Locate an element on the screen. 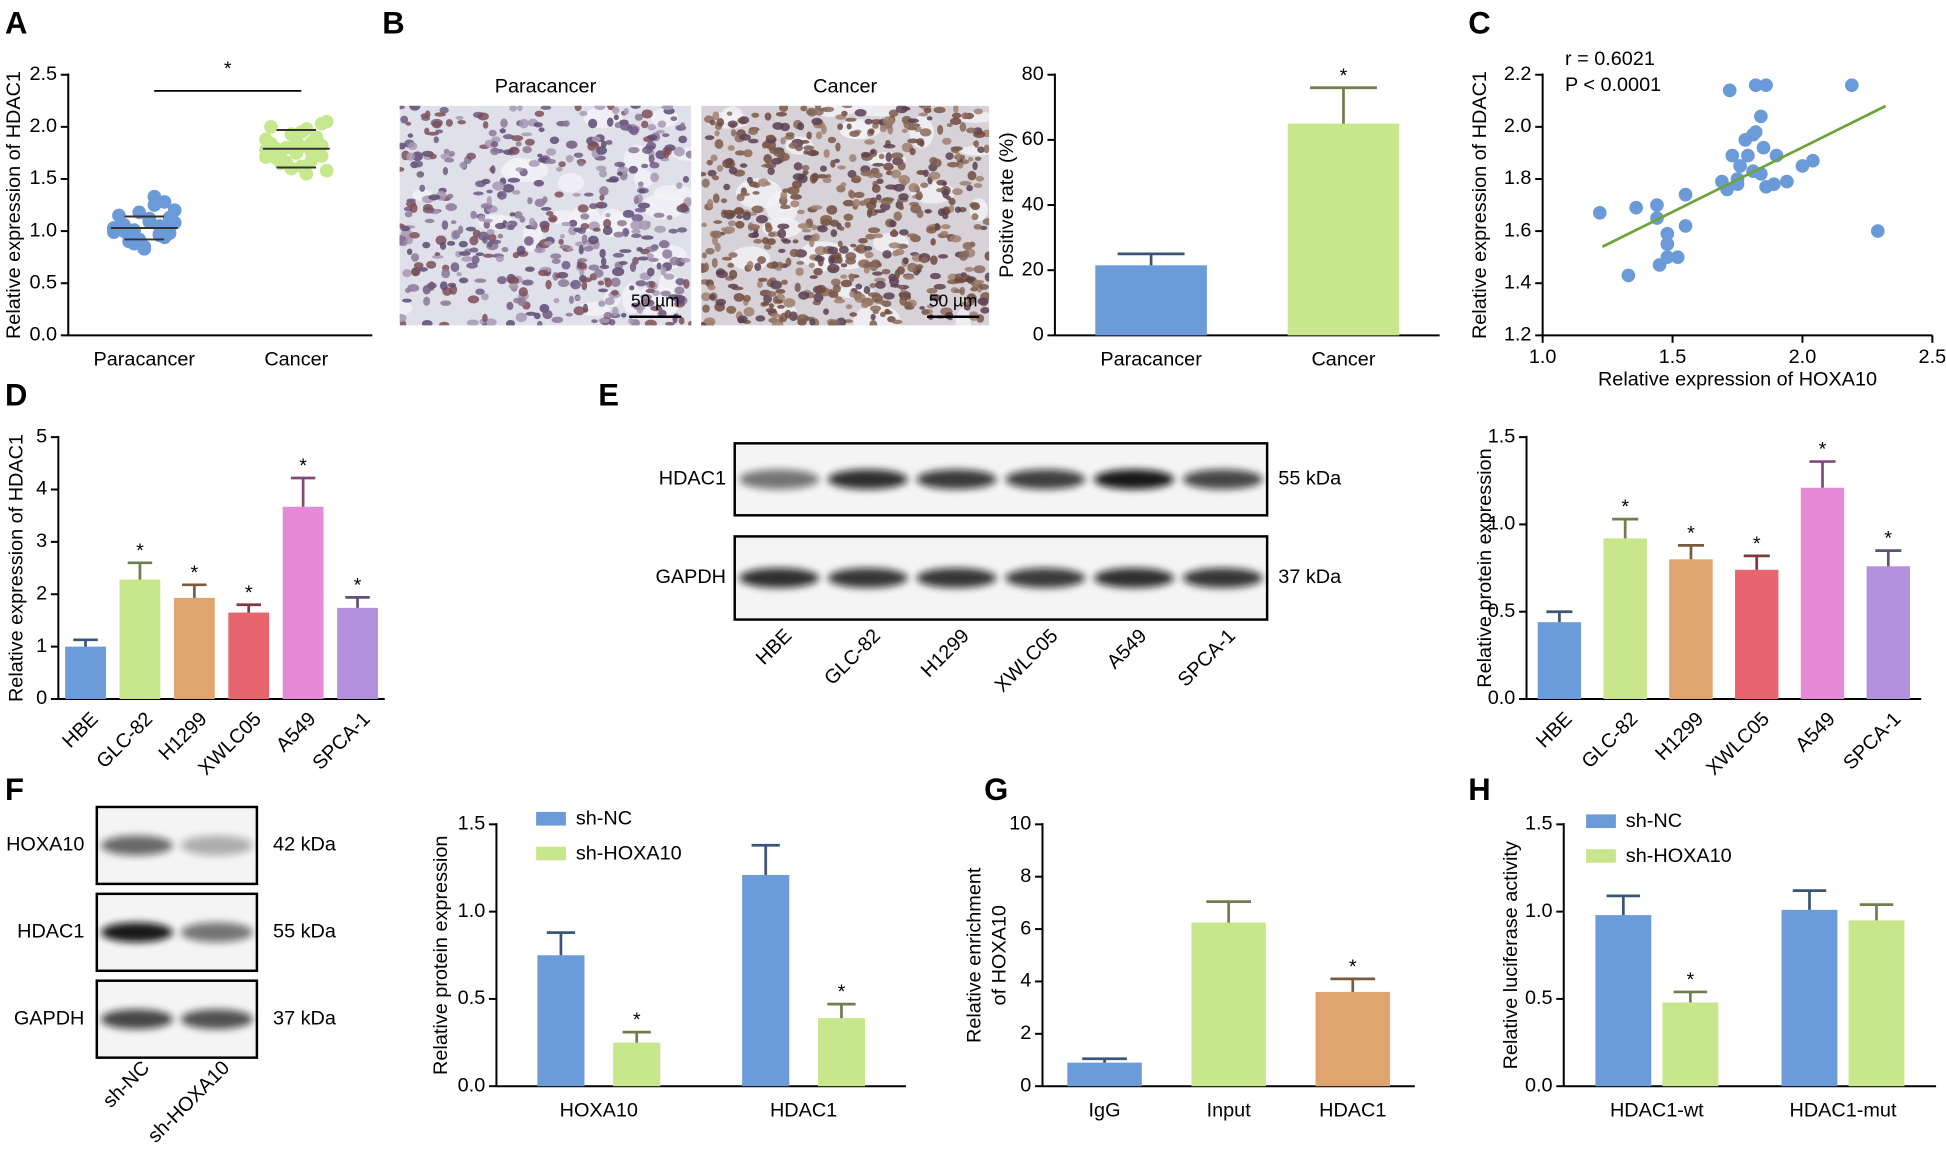 The image size is (1946, 1151). panel-letter: E is located at coordinates (608, 395).